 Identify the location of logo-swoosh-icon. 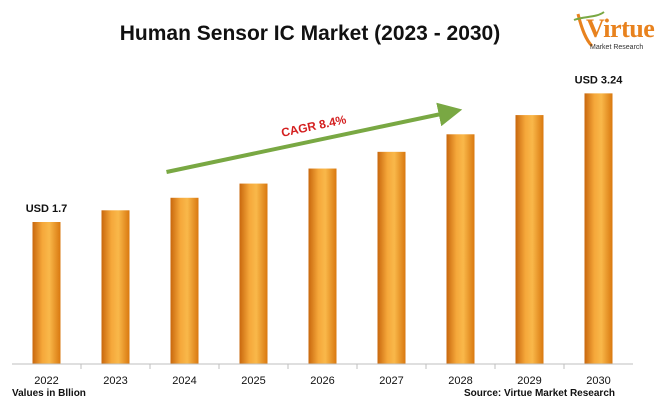
(589, 29).